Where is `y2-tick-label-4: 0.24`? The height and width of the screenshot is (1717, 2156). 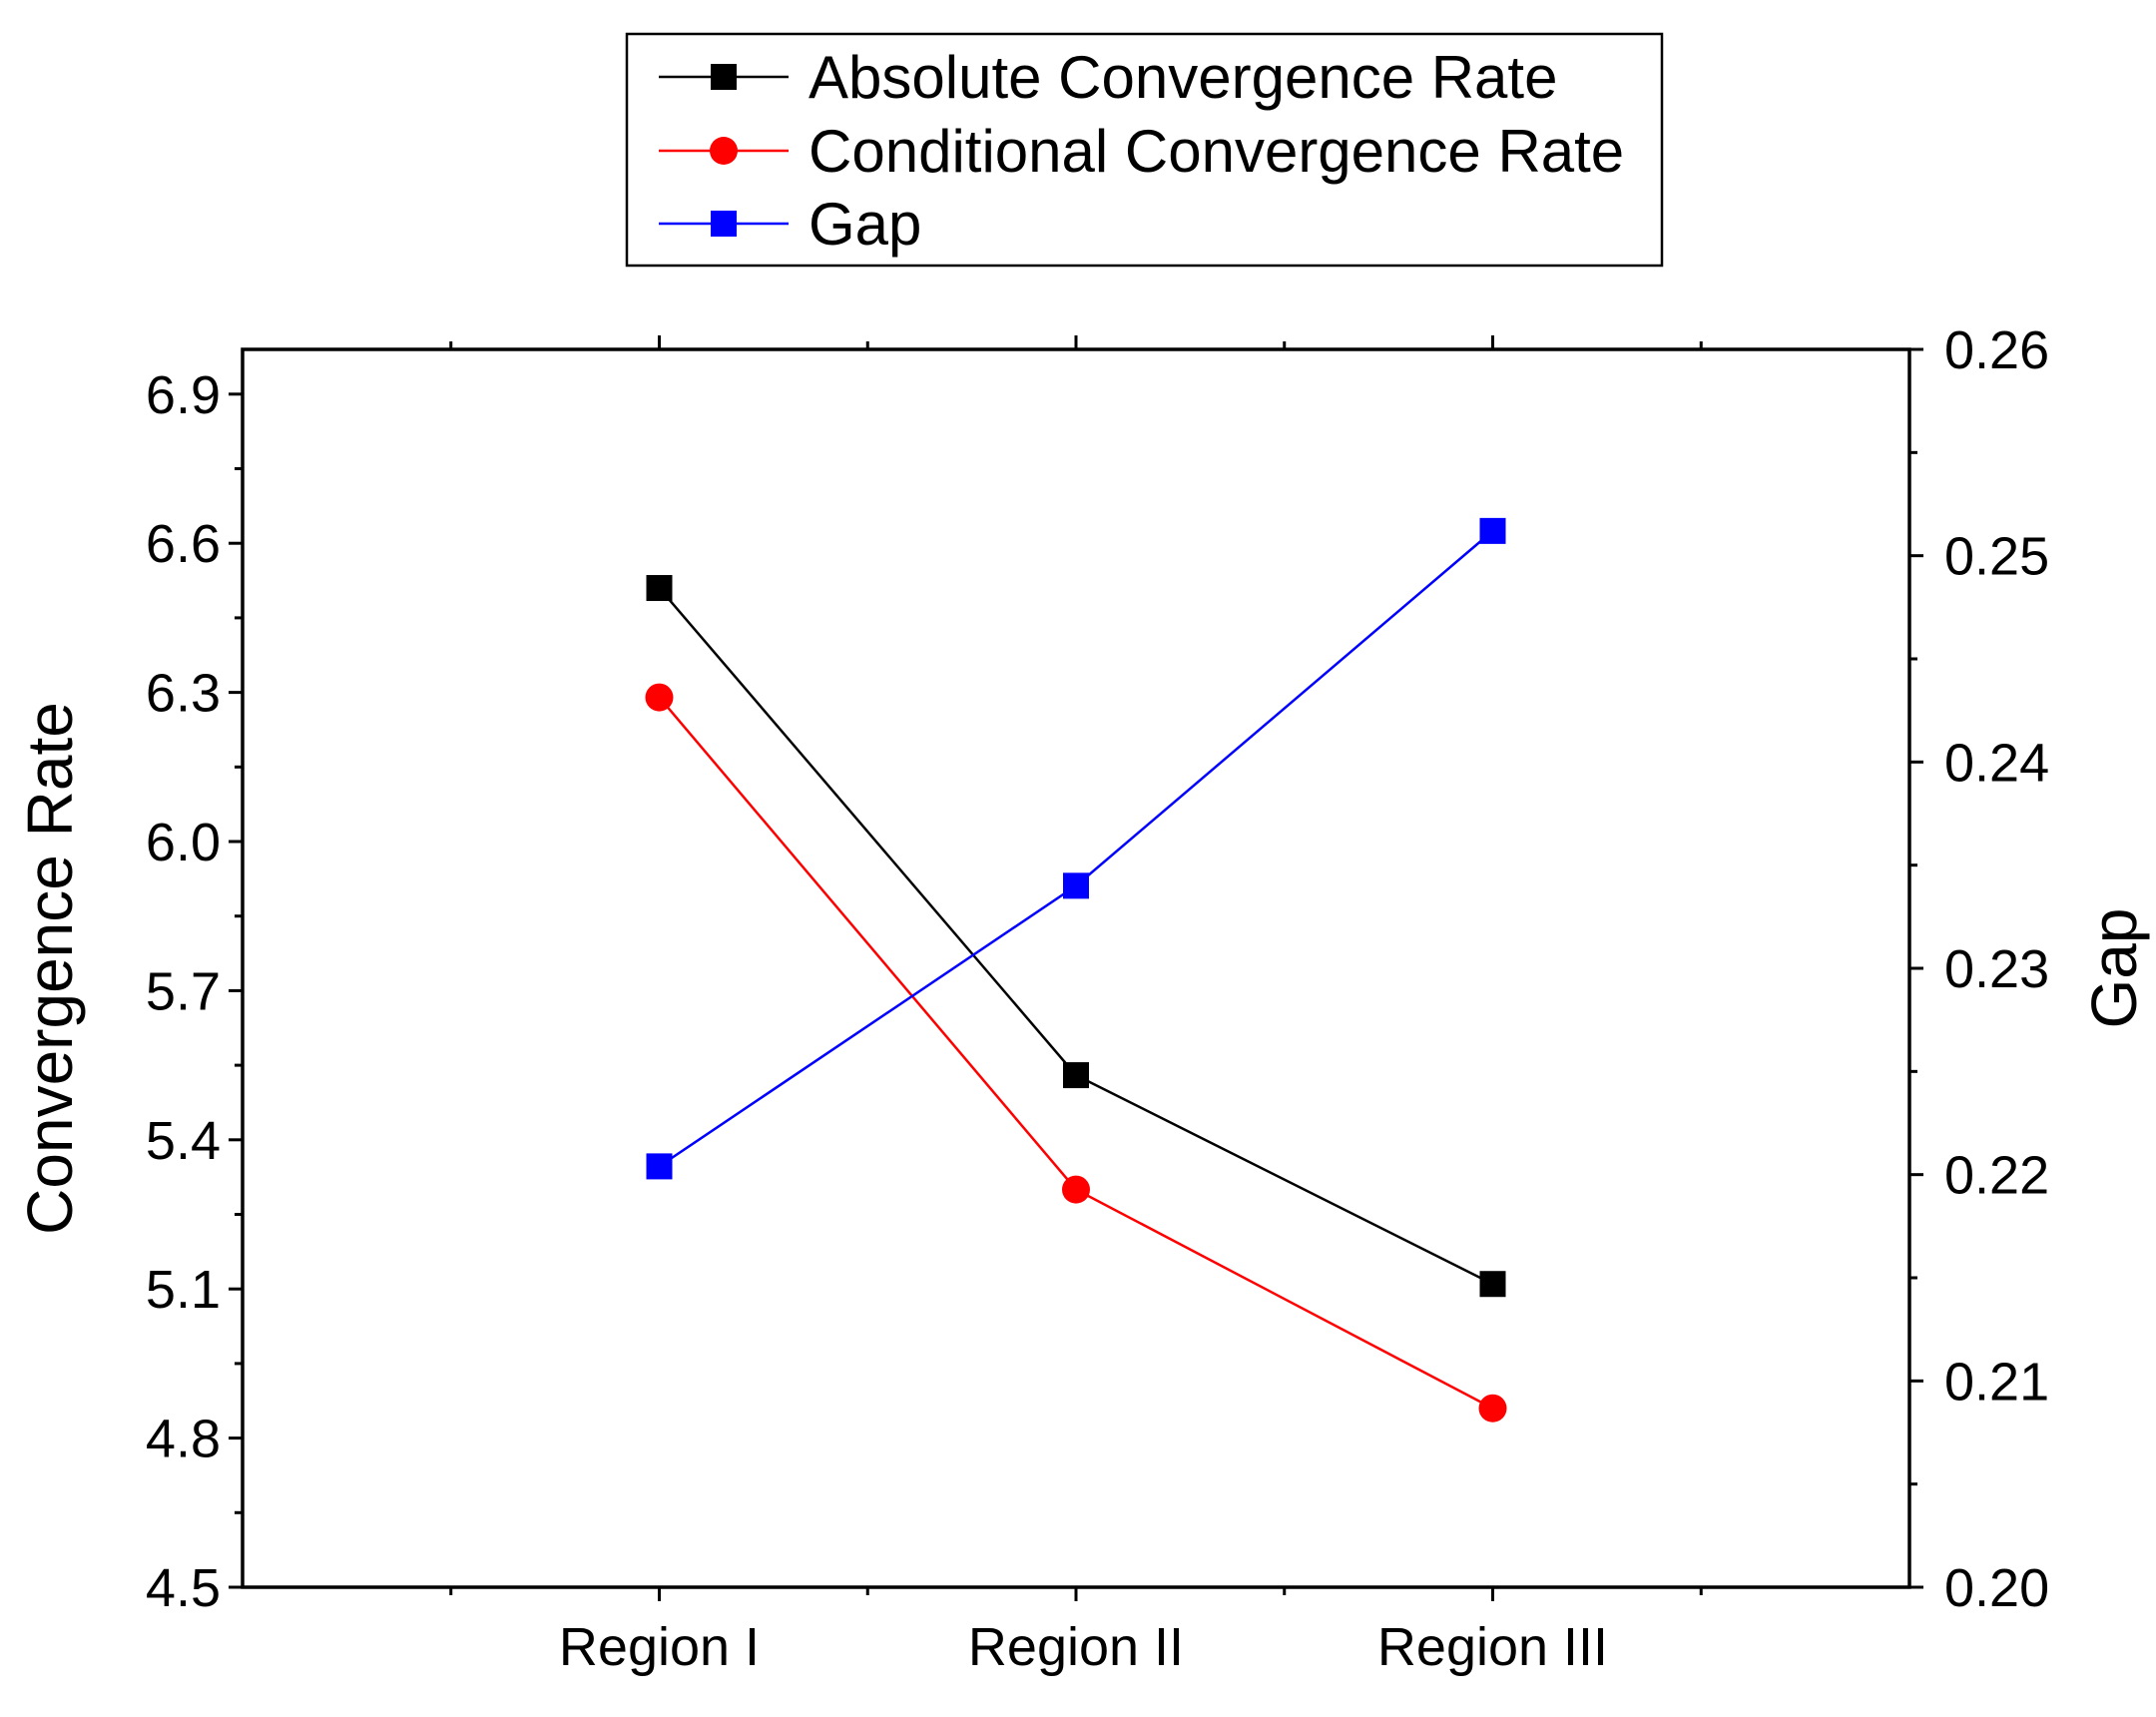
y2-tick-label-4: 0.24 is located at coordinates (1996, 763).